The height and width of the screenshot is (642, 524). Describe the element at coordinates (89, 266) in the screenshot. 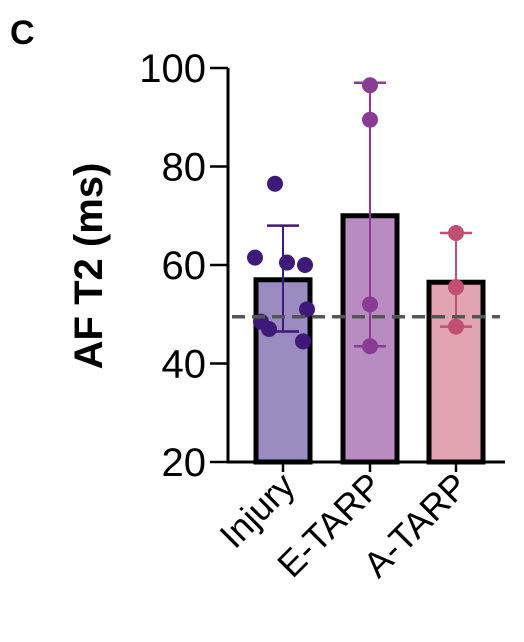

I see `y-axis-label: AF T2 (ms)` at that location.